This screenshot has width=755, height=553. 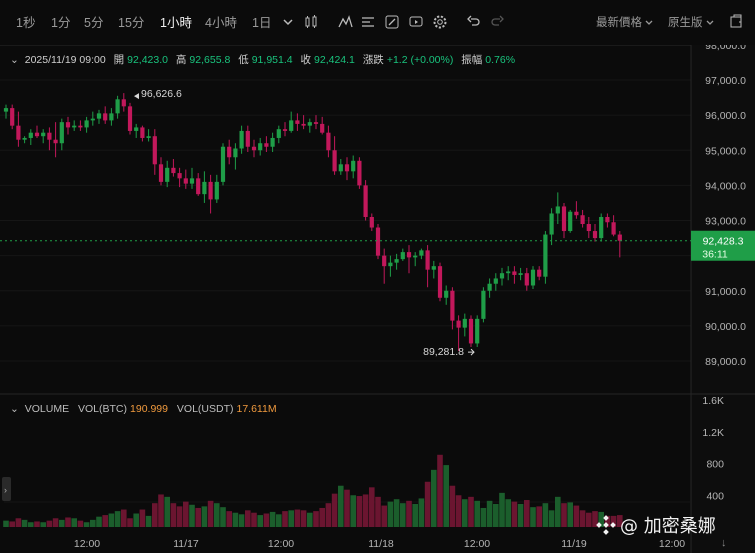 I want to click on time-ticks: 12:00 11/17 12:00 11/18 12:00 11/19 12:00, so click(x=379, y=544).